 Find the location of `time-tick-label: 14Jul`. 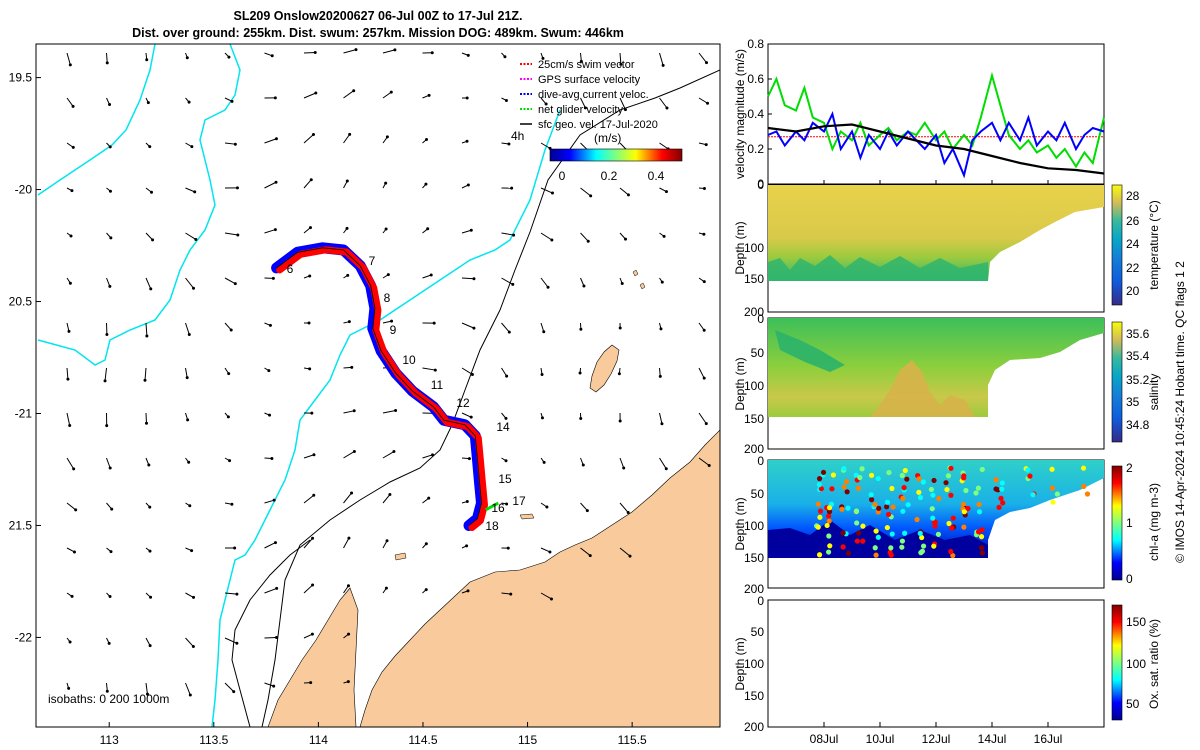

time-tick-label: 14Jul is located at coordinates (992, 739).